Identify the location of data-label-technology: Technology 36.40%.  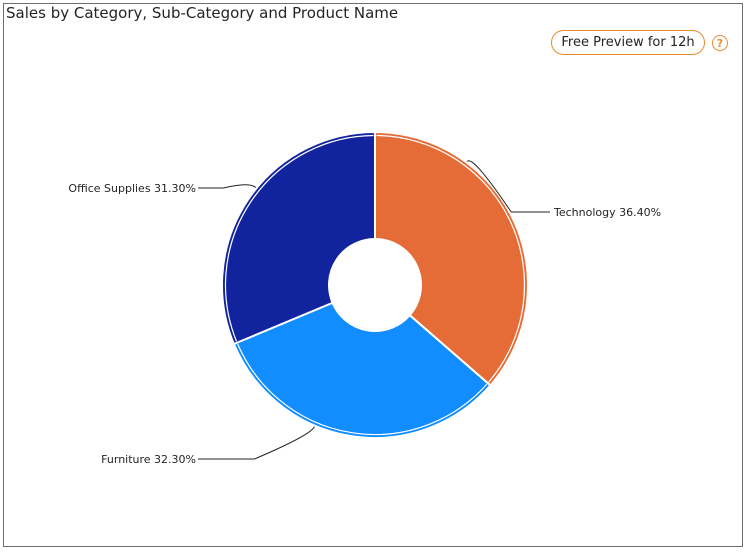
(607, 212).